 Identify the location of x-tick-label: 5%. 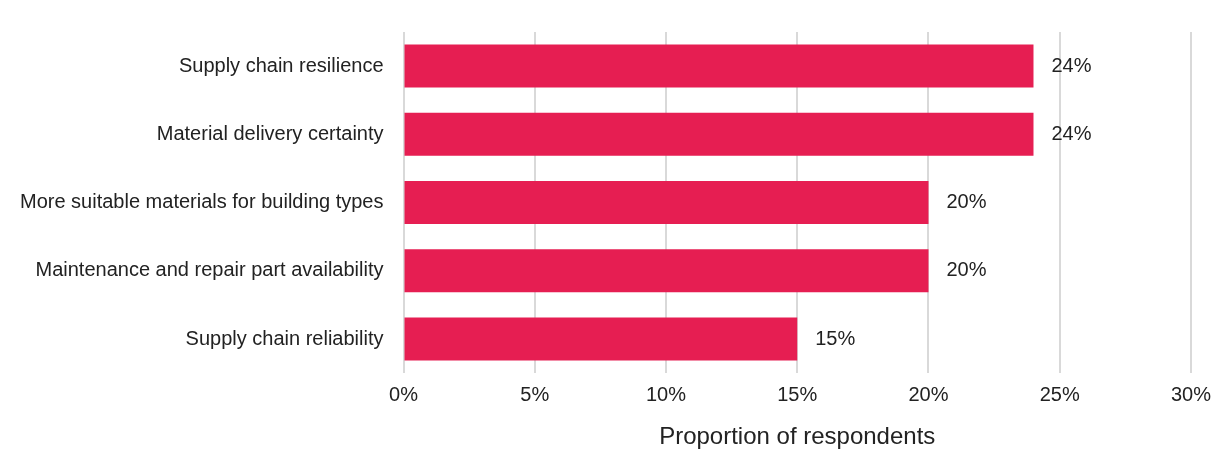
(535, 393).